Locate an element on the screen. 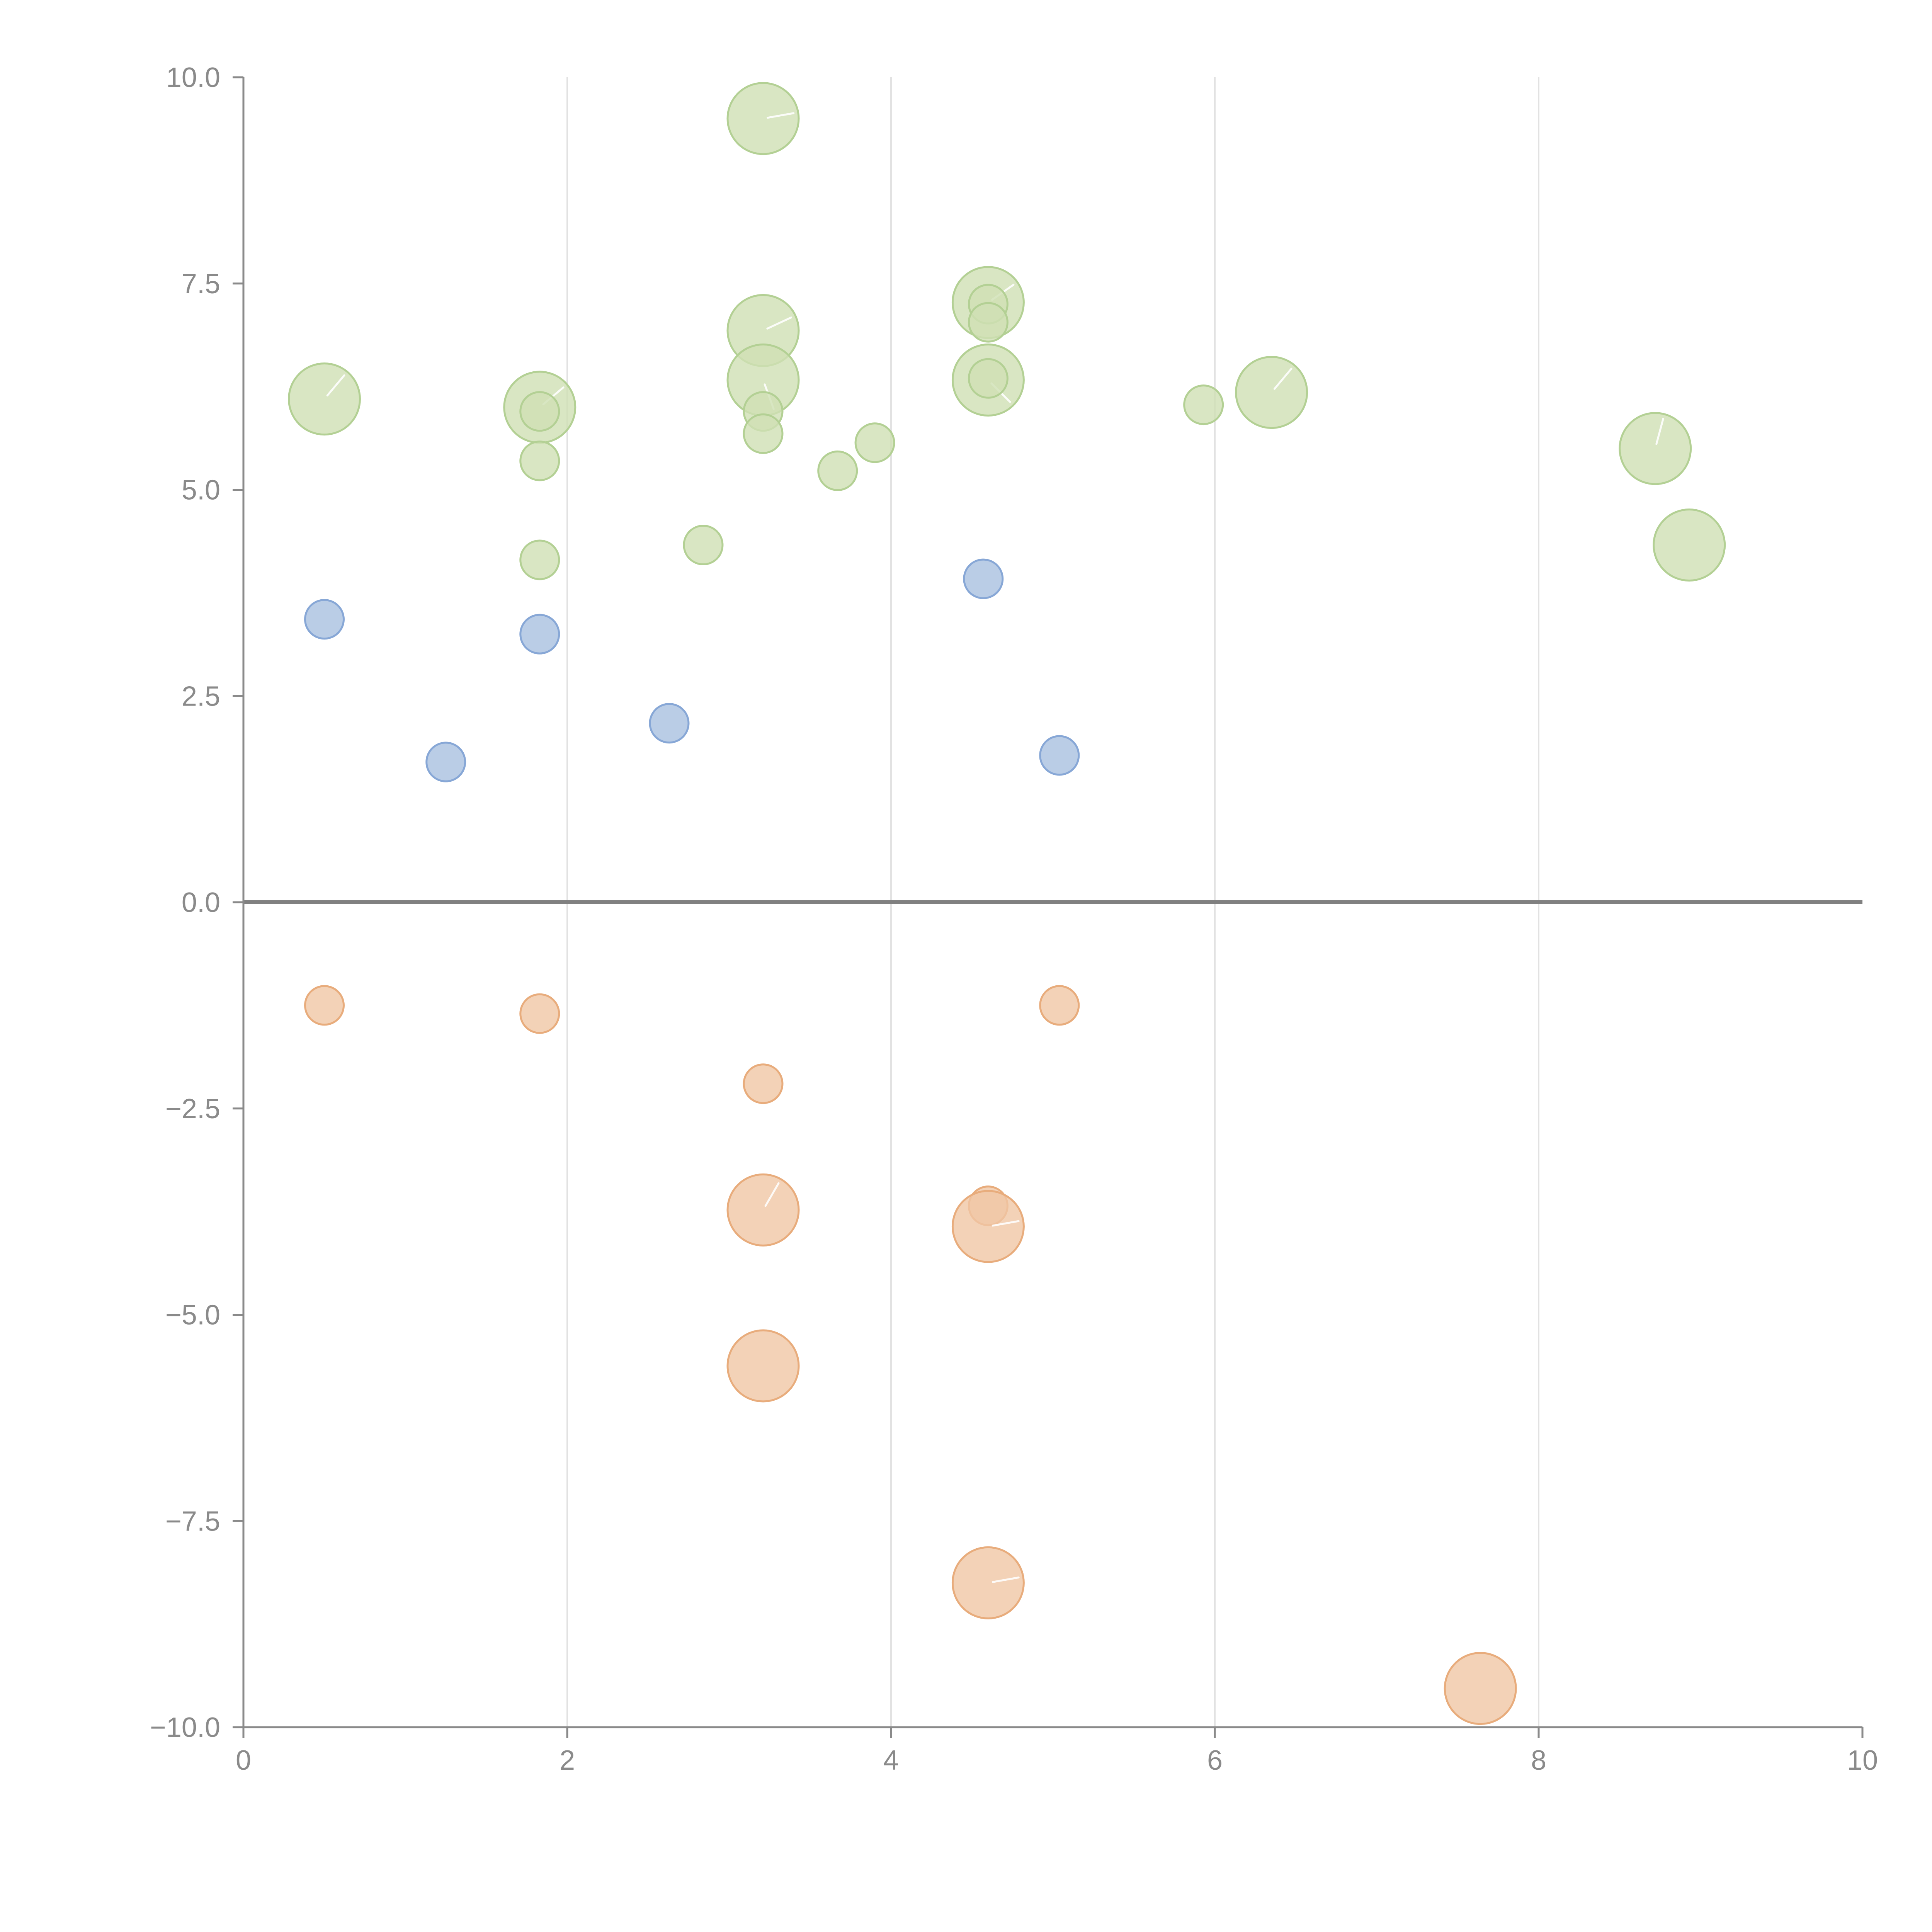  x-tick-label: 0 is located at coordinates (244, 1760).